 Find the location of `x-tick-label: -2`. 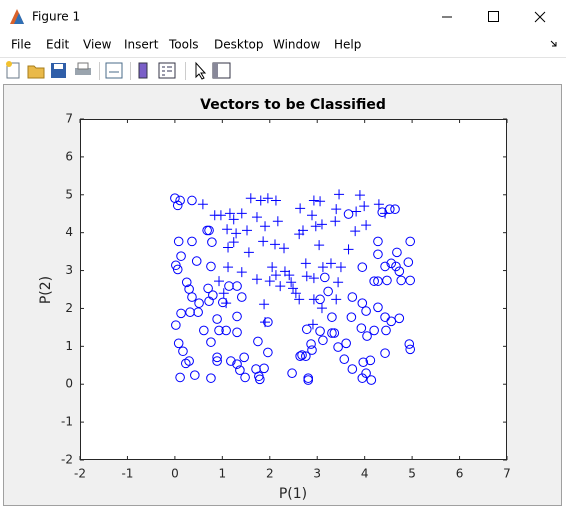

x-tick-label: -2 is located at coordinates (80, 474).